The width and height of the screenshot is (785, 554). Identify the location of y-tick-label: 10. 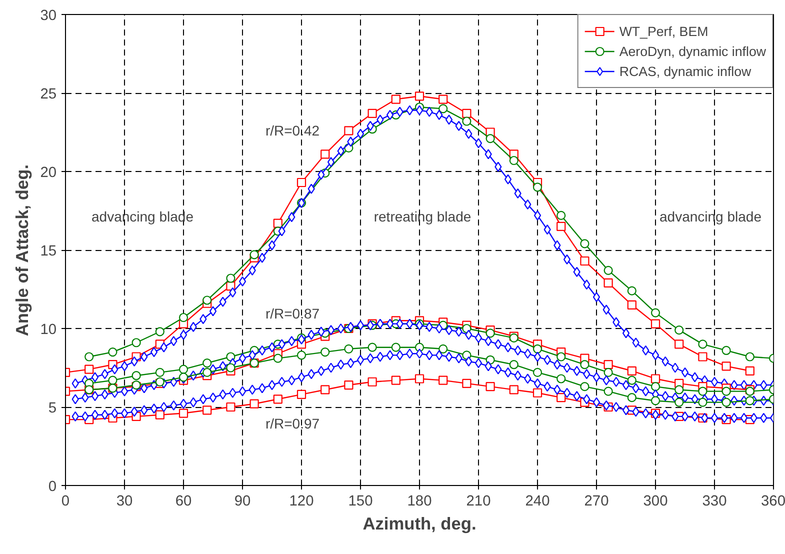
(48, 330).